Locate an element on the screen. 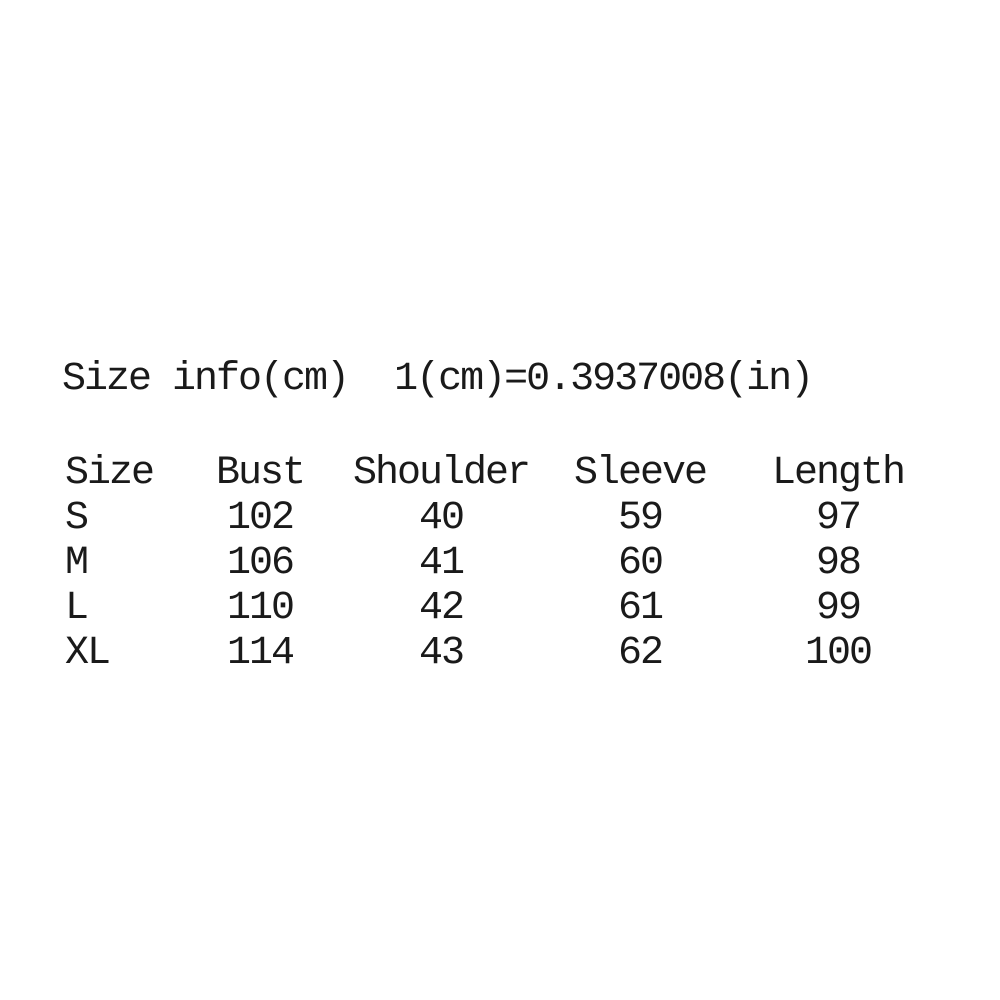 The height and width of the screenshot is (1000, 1000). size-info-heading: Size info(cm) is located at coordinates (206, 379).